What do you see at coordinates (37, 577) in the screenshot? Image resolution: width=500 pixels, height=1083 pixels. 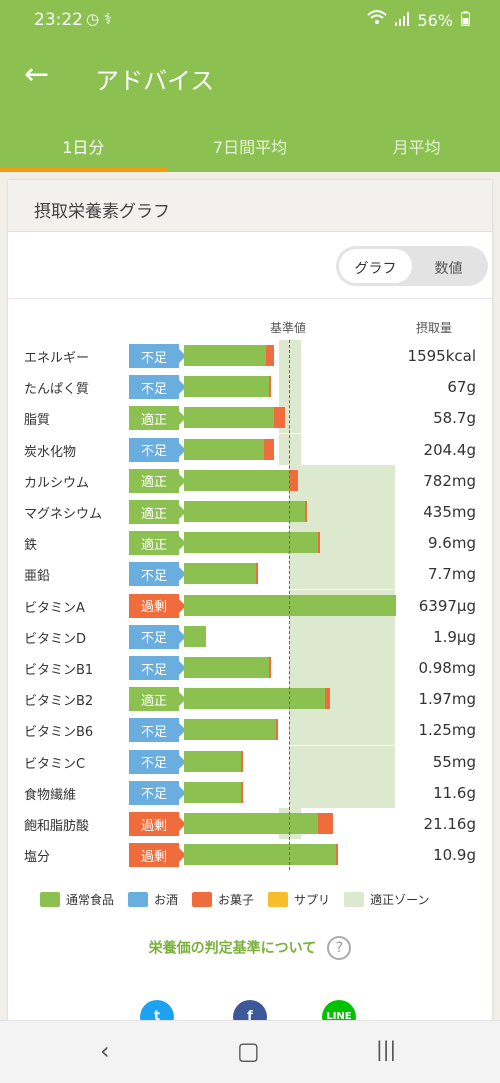 I see `nutrient-name: 亜鉛` at bounding box center [37, 577].